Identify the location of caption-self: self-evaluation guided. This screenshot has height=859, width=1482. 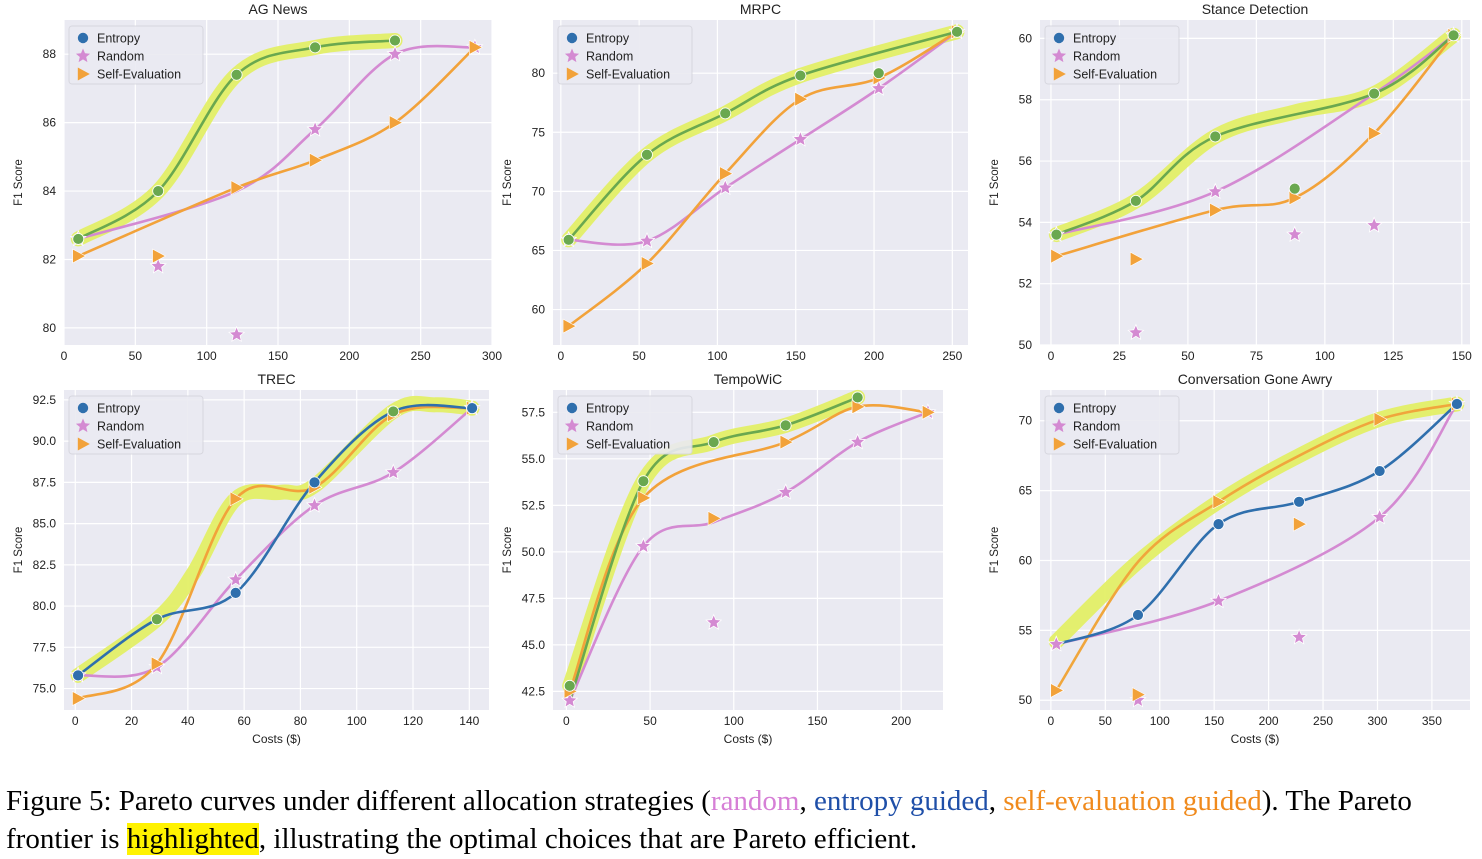
(1132, 801).